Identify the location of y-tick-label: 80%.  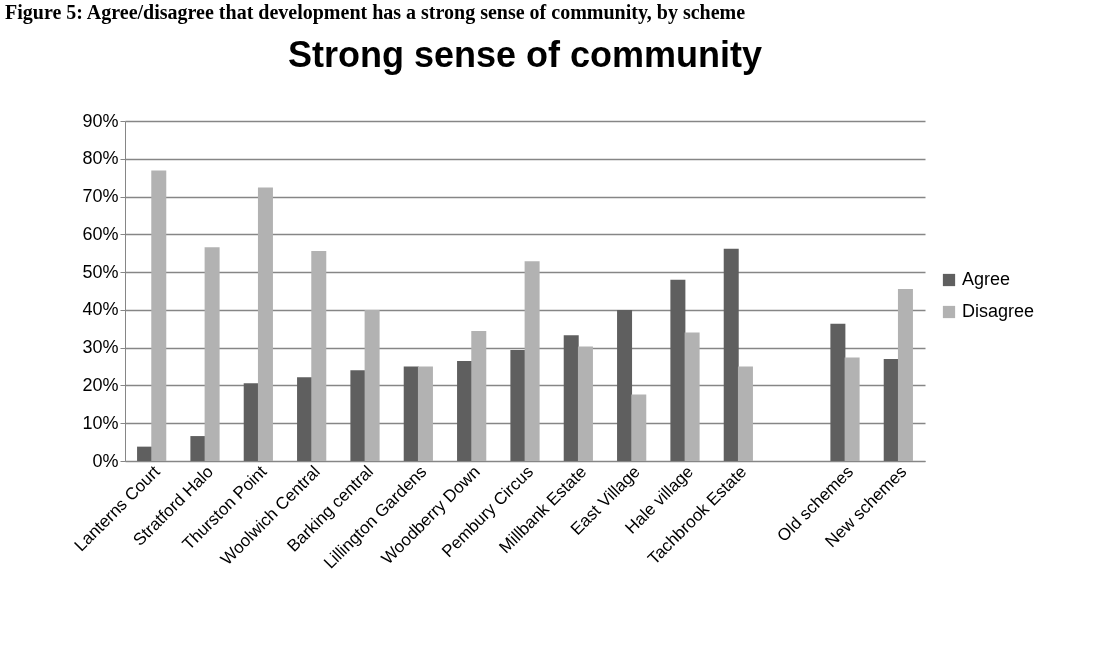
(100, 158).